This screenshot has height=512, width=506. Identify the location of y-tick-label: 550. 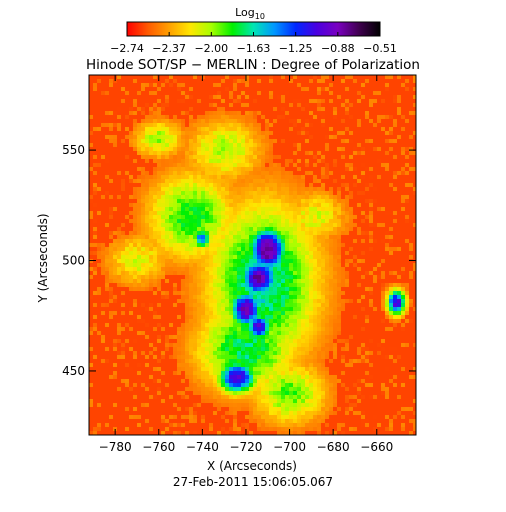
(73, 150).